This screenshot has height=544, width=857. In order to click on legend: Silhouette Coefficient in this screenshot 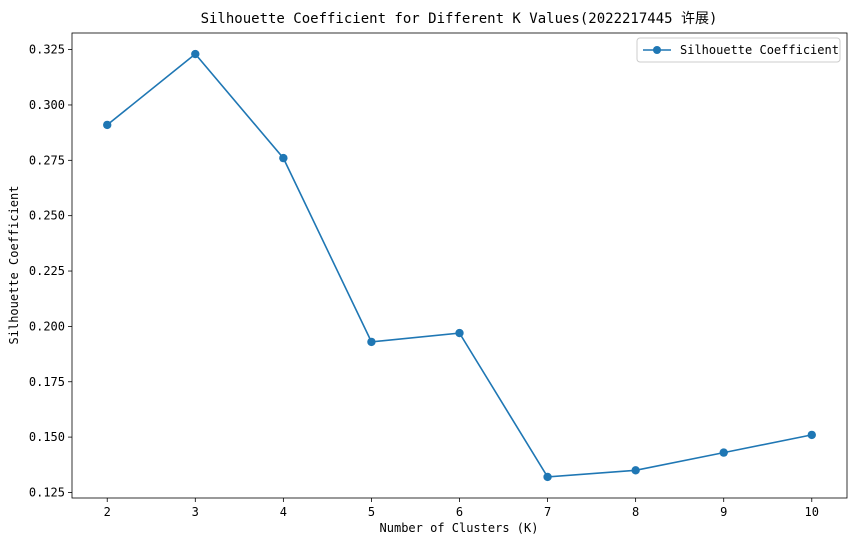, I will do `click(738, 50)`.